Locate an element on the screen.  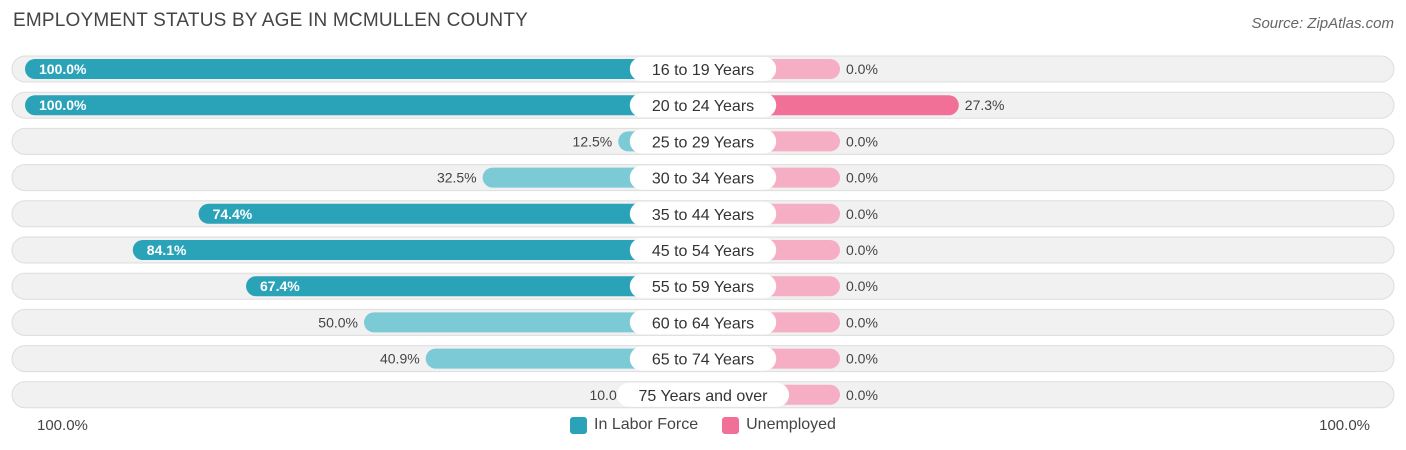
category-label-75-years-and-over: 75 Years and over is located at coordinates (704, 396).